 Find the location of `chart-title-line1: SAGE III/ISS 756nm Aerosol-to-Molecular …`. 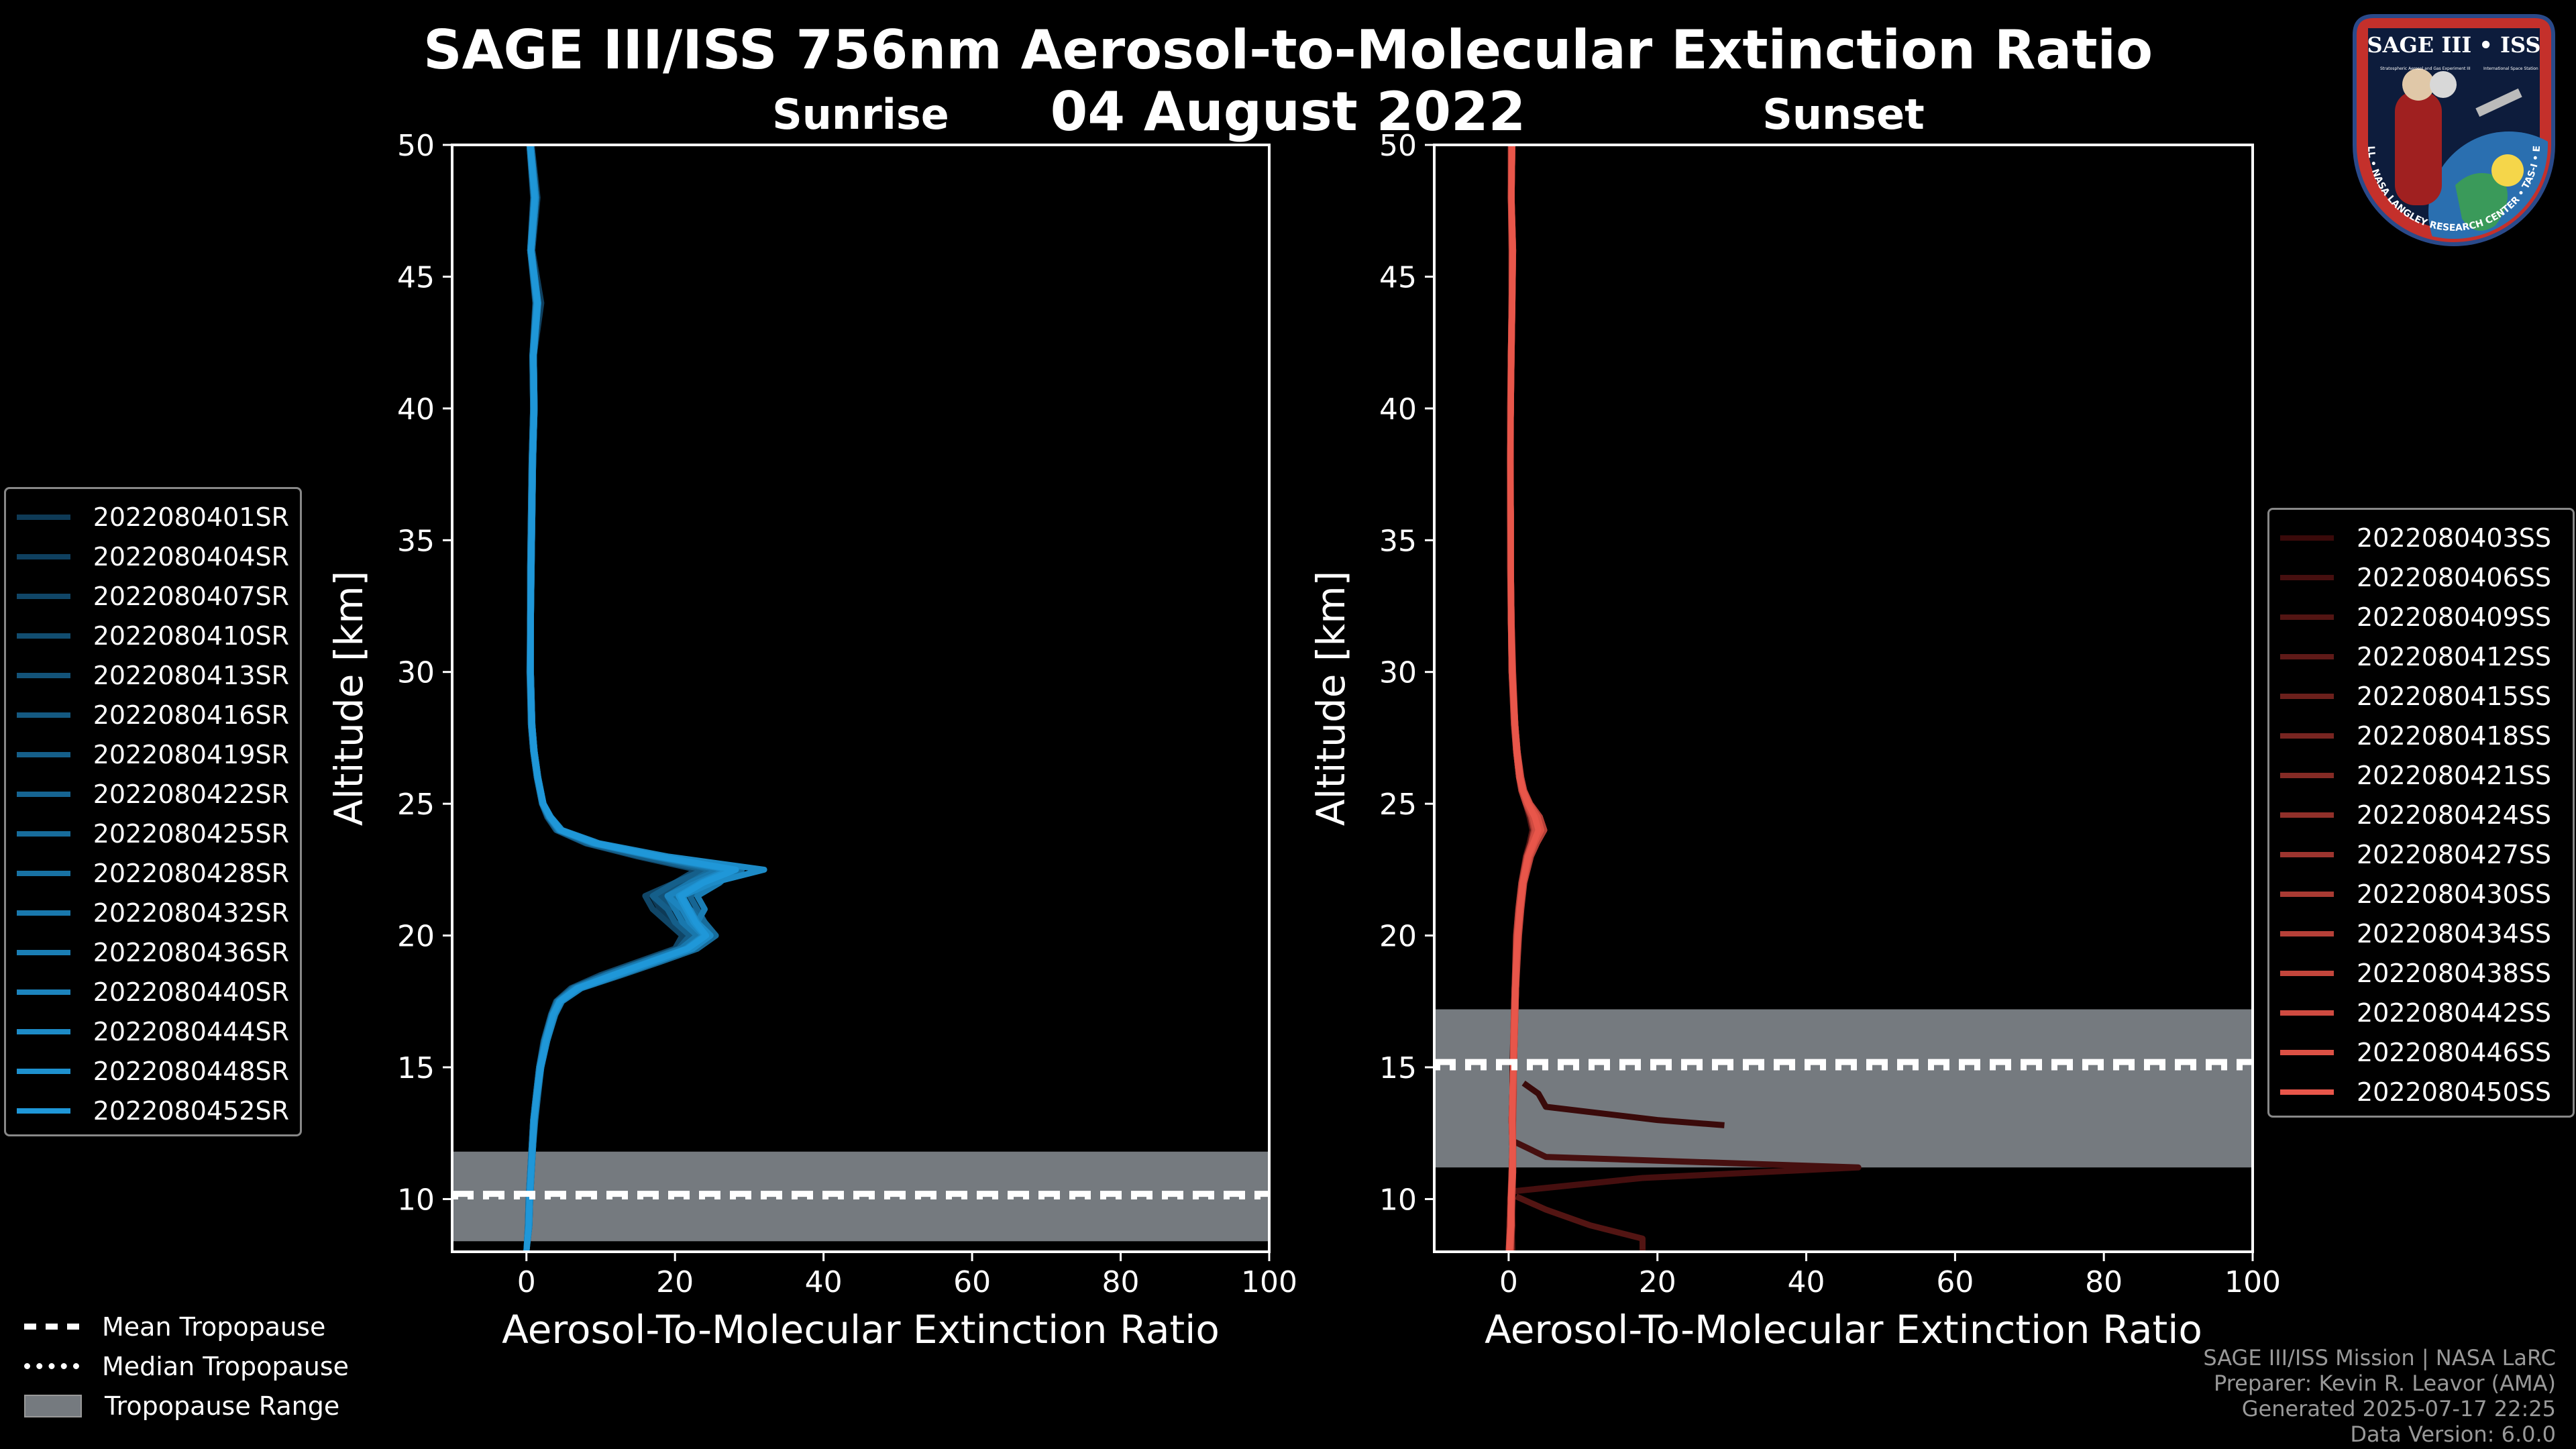

chart-title-line1: SAGE III/ISS 756nm Aerosol-to-Molecular … is located at coordinates (1288, 50).